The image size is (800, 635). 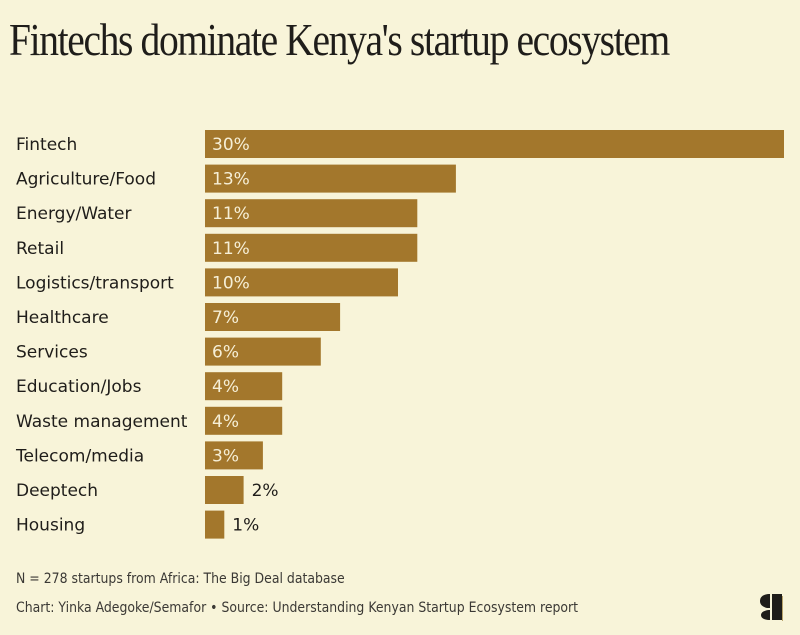 What do you see at coordinates (225, 318) in the screenshot?
I see `data-label: 7%` at bounding box center [225, 318].